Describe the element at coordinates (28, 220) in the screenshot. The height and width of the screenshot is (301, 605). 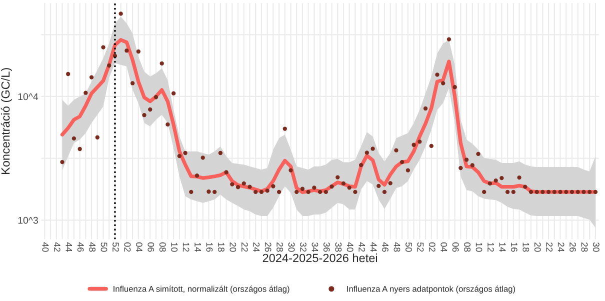
I see `y-tick-label: 10^3` at that location.